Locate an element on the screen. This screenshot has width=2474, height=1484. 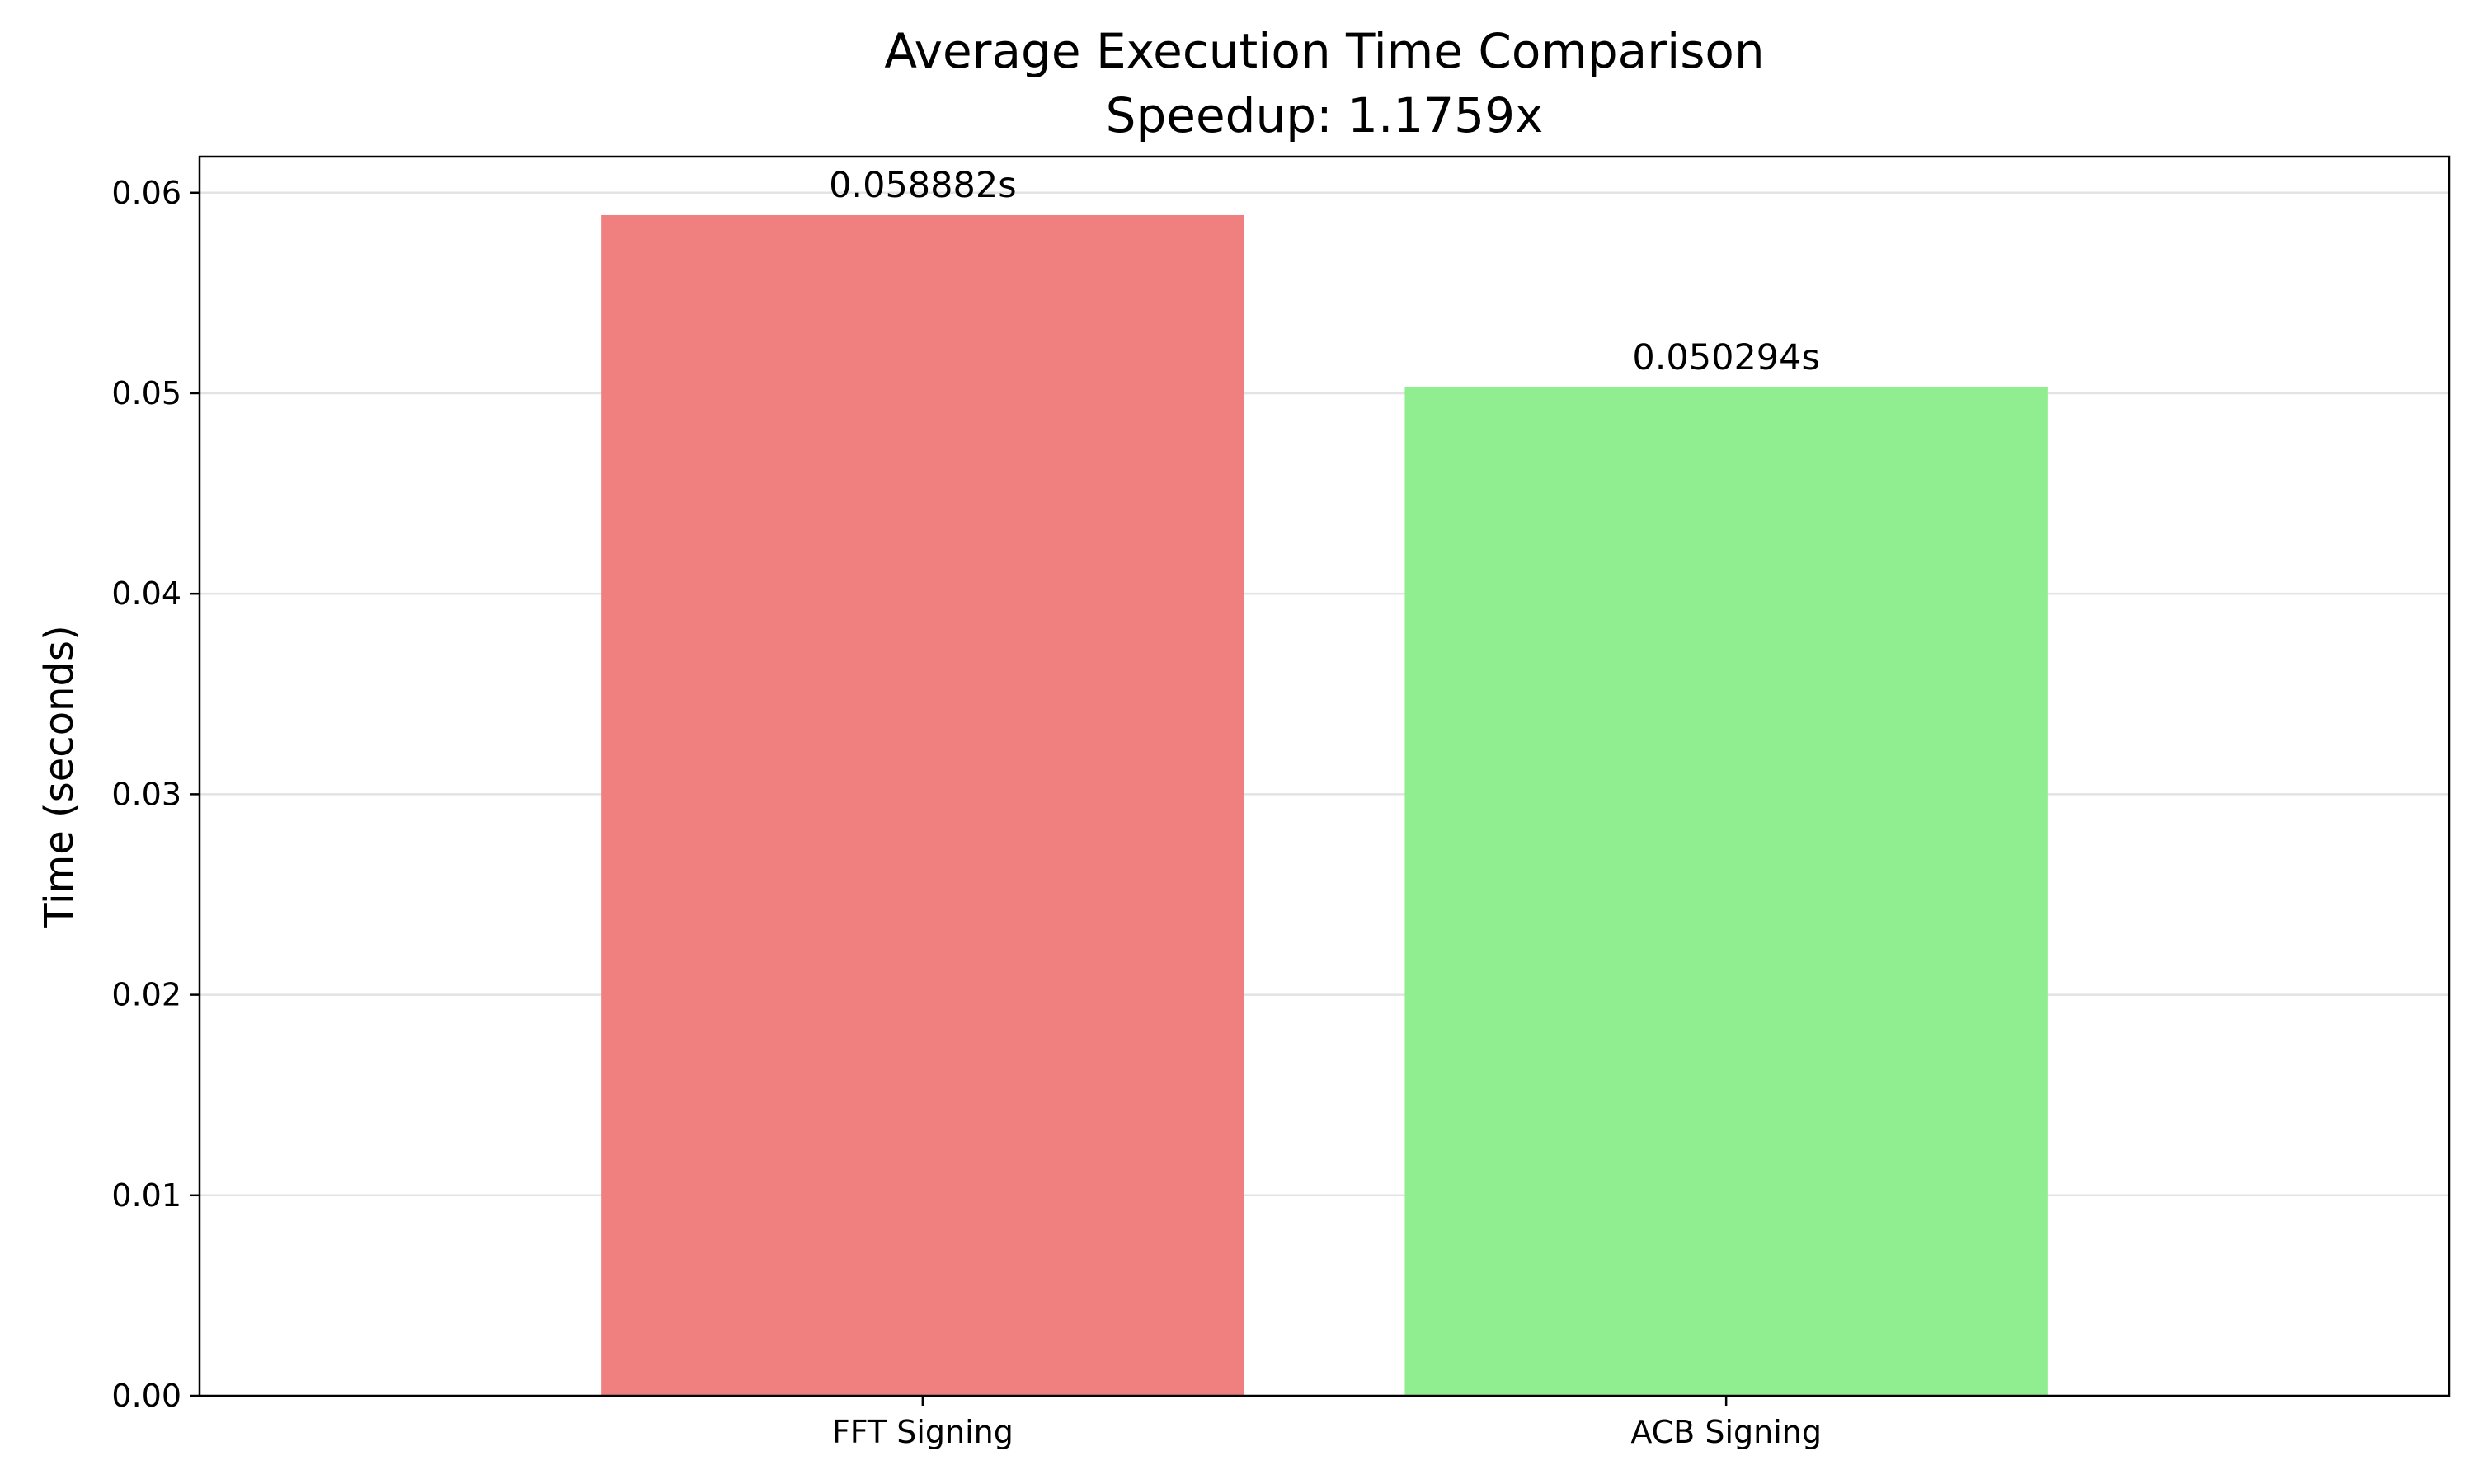
y-tick-label: 0.06 is located at coordinates (146, 193).